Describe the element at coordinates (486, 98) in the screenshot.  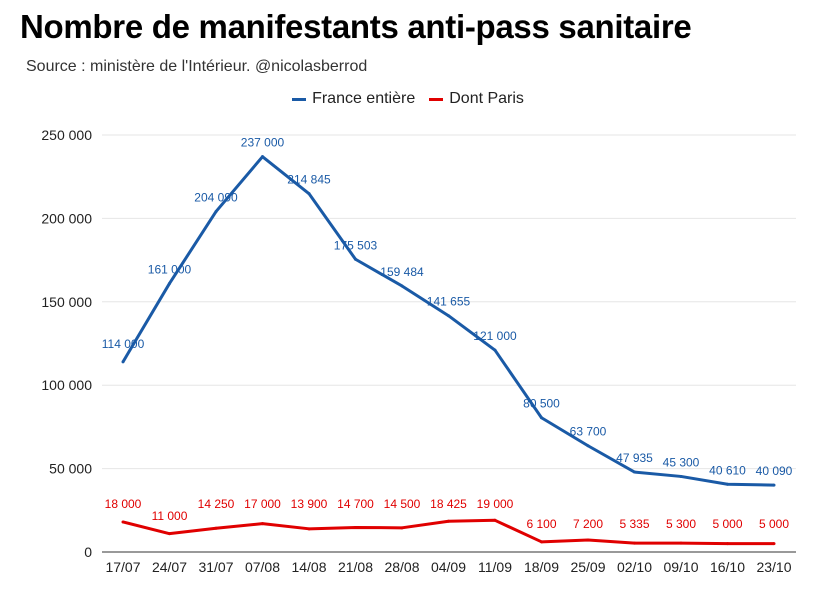
I see `legend-label-paris: Dont Paris` at that location.